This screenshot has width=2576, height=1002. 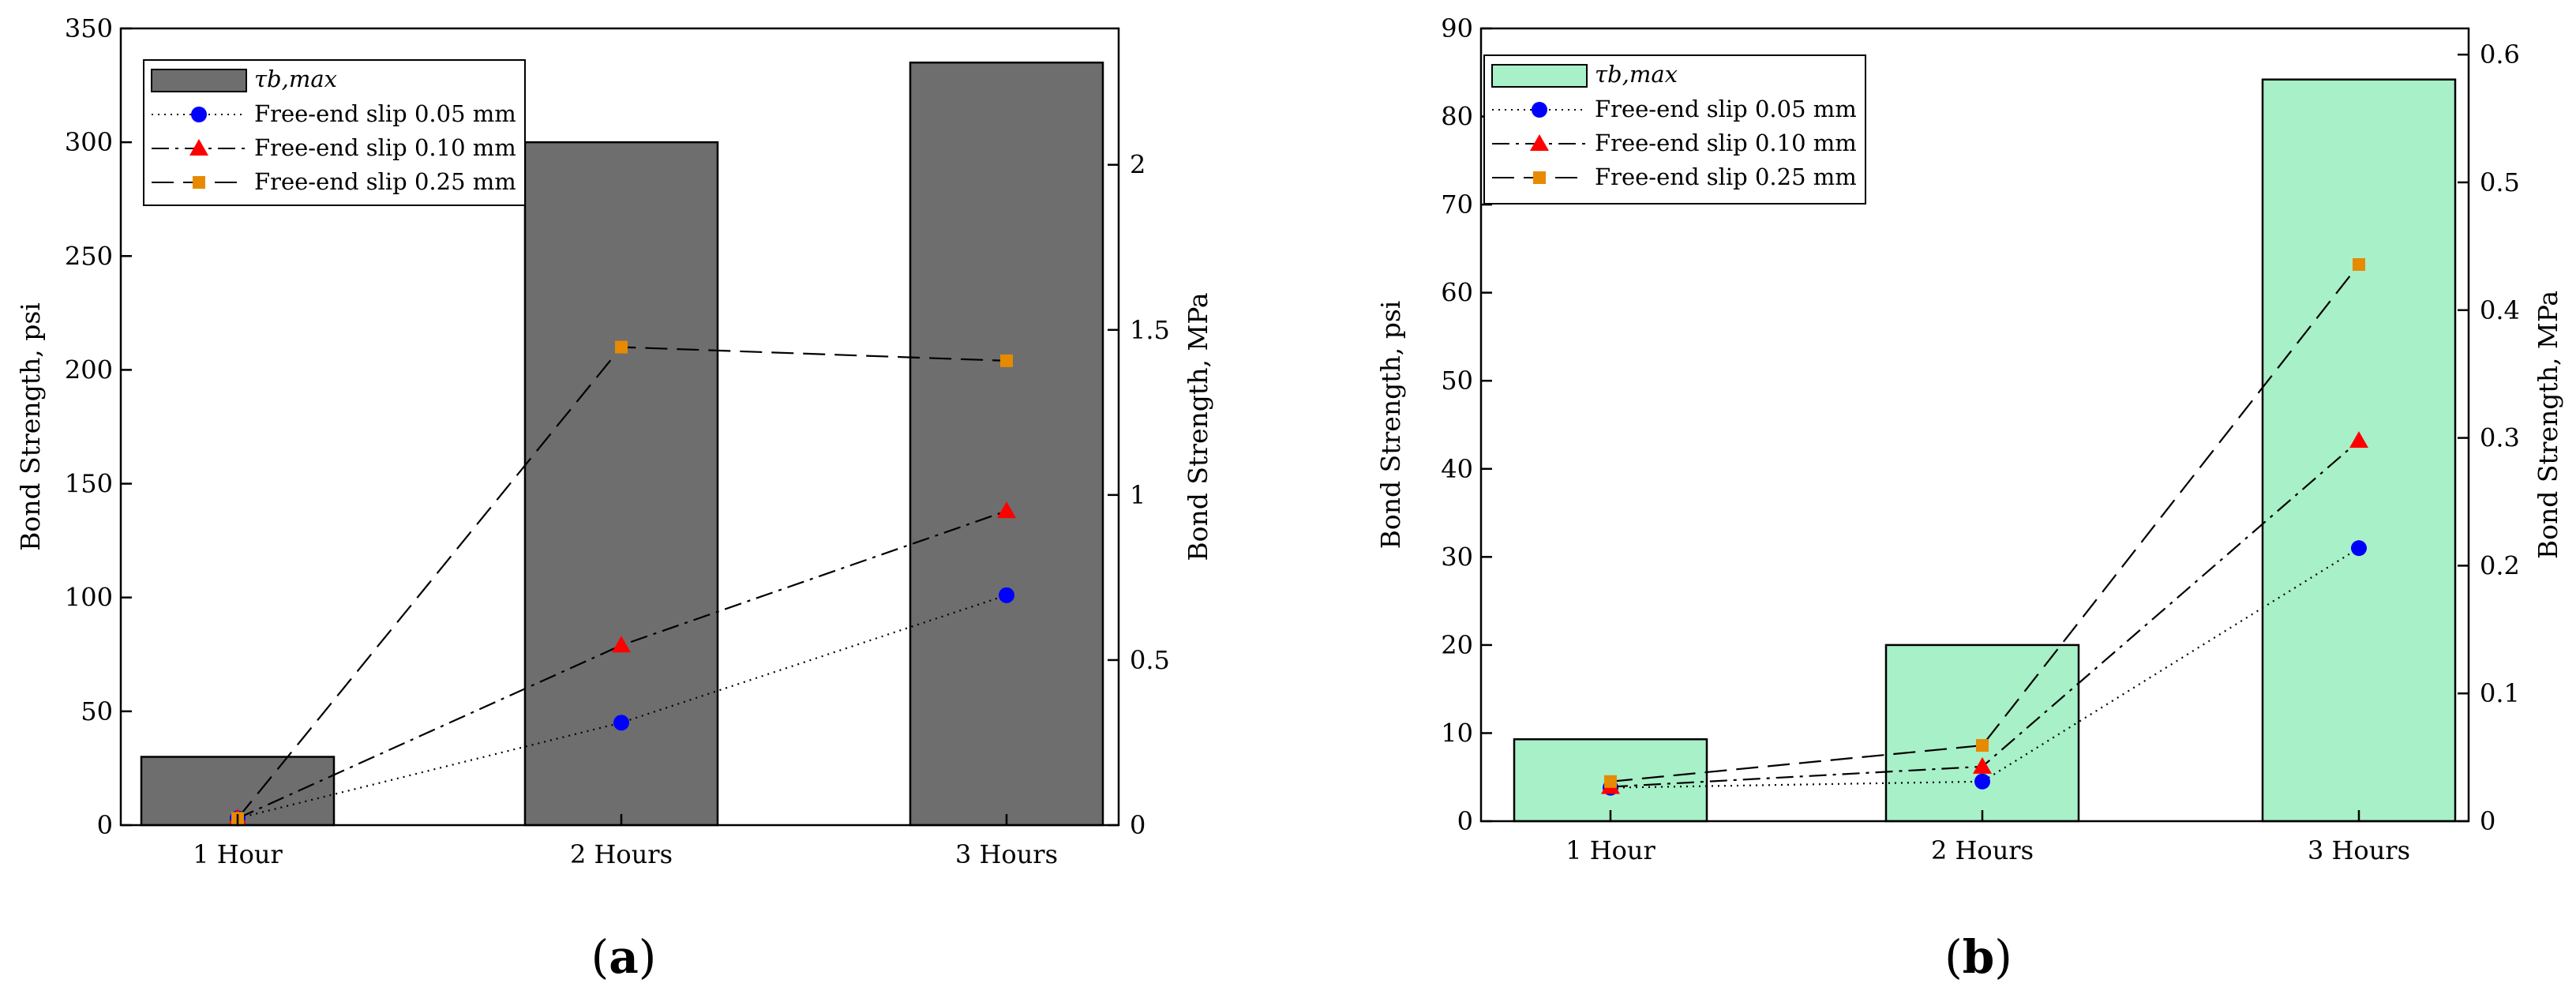 I want to click on y-tick-label: 300, so click(x=89, y=142).